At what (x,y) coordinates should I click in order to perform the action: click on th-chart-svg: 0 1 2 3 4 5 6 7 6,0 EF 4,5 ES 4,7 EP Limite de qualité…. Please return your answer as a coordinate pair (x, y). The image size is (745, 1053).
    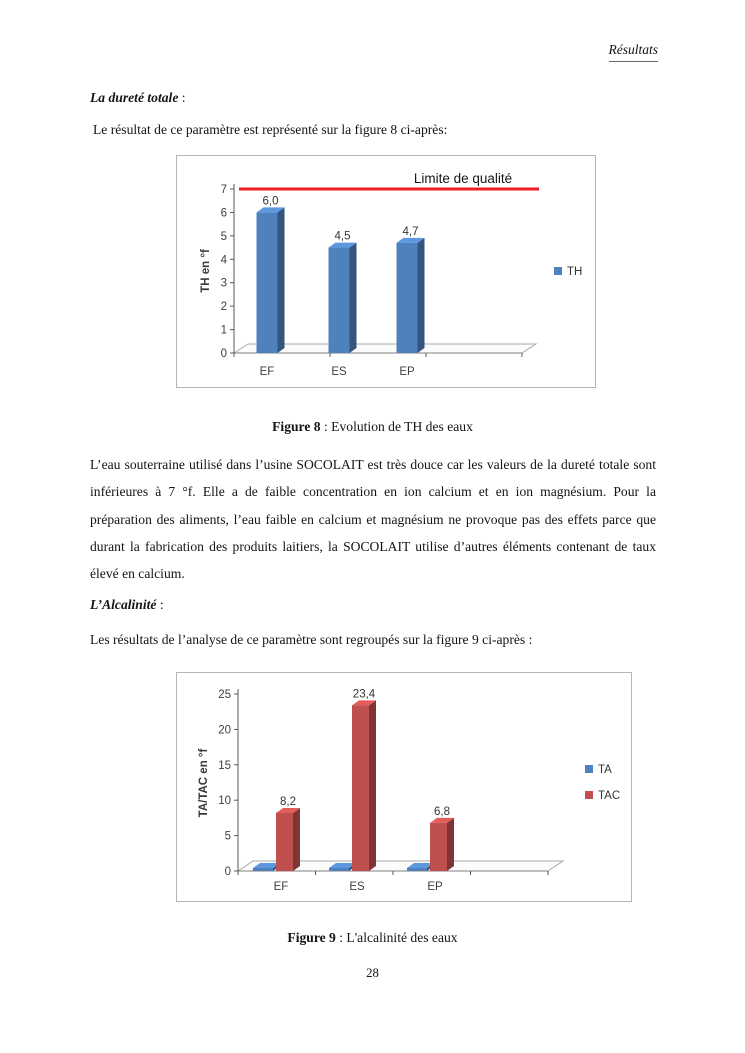
    Looking at the image, I should click on (391, 274).